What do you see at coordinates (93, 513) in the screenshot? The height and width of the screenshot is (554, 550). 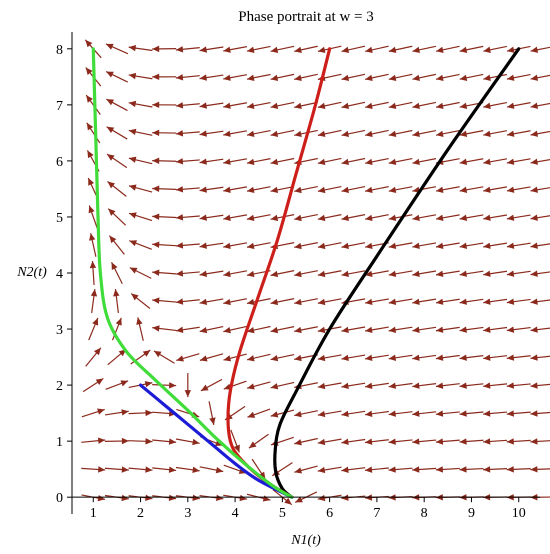 I see `x-tick-label: 1` at bounding box center [93, 513].